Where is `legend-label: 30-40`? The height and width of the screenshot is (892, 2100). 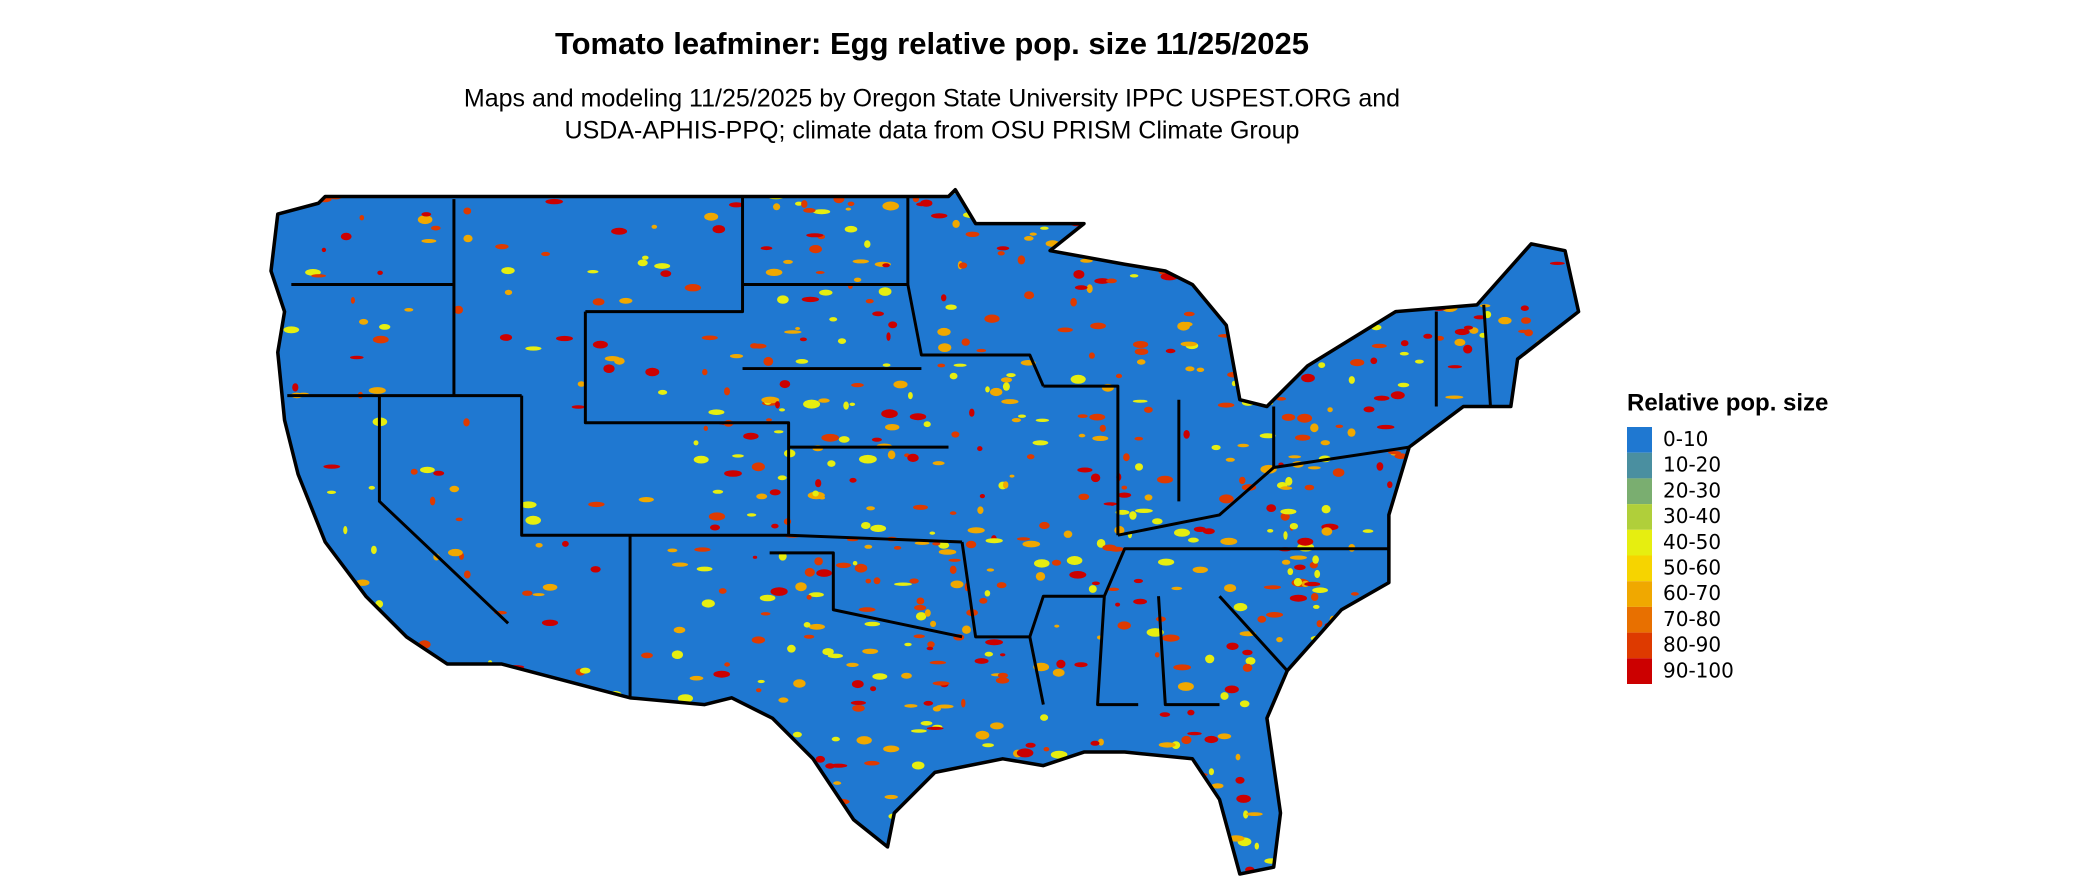 legend-label: 30-40 is located at coordinates (1692, 516).